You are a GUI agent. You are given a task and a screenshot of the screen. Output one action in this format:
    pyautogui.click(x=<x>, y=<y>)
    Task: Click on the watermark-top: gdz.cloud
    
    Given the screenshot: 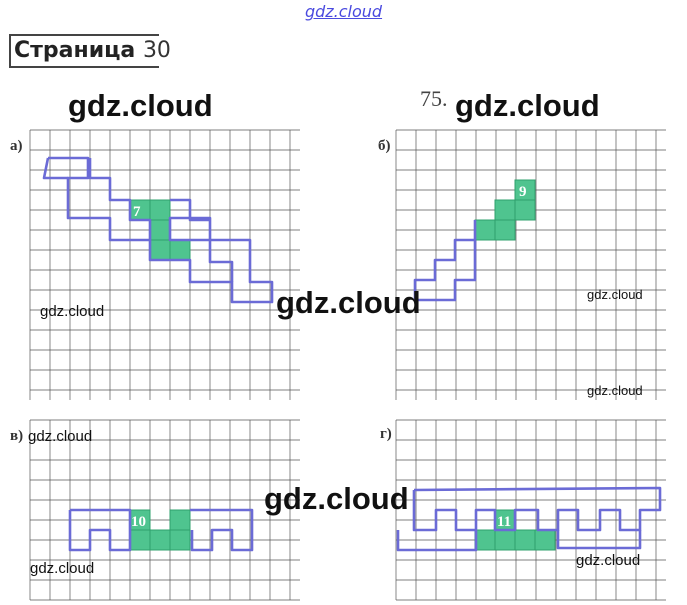 What is the action you would take?
    pyautogui.click(x=343, y=11)
    